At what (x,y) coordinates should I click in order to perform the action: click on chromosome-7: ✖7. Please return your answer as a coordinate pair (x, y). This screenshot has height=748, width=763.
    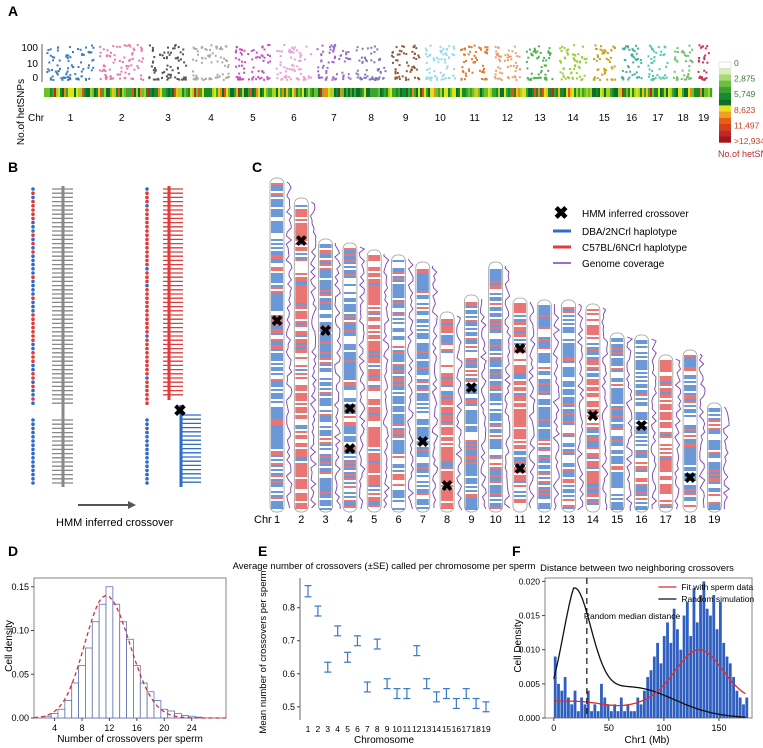
    Looking at the image, I should click on (427, 393).